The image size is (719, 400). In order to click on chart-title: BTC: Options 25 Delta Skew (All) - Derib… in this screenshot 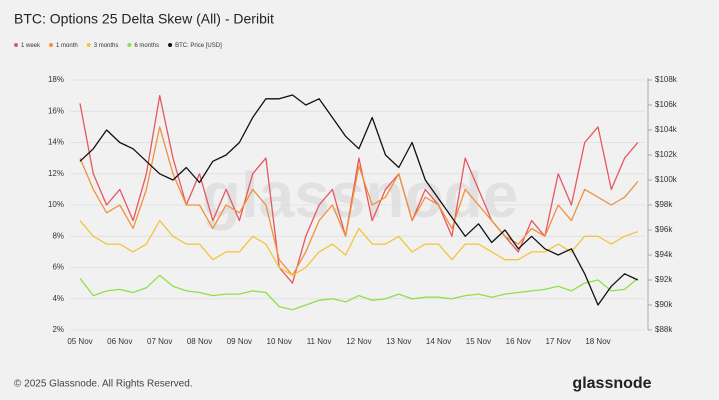, I will do `click(144, 19)`.